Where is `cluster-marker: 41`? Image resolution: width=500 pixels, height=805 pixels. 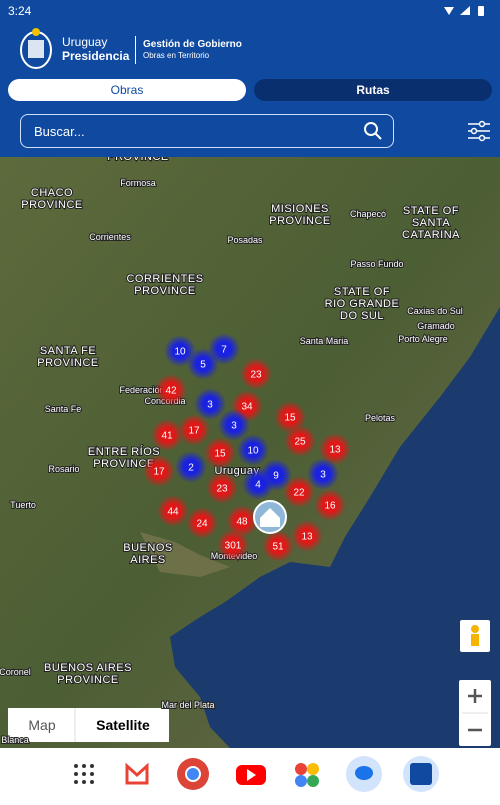 cluster-marker: 41 is located at coordinates (167, 435).